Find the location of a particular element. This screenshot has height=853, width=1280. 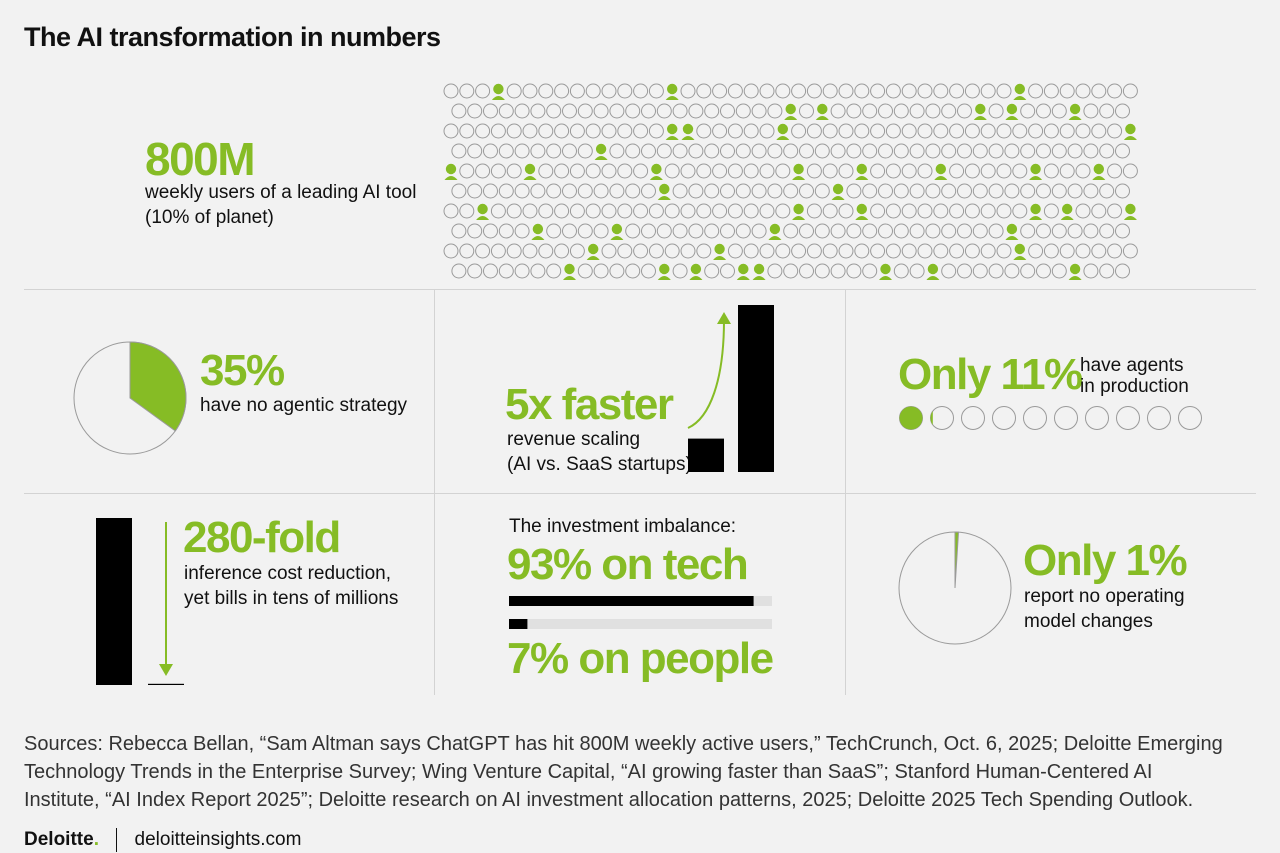

inference-caption-line2: yet bills in tens of millions is located at coordinates (291, 598).